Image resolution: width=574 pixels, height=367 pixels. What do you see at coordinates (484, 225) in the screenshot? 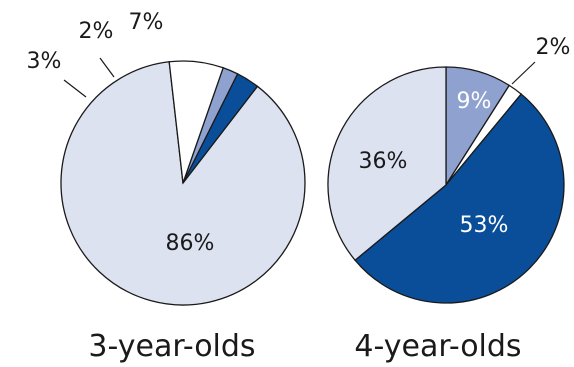
I see `pie-1-label-2: 53%` at bounding box center [484, 225].